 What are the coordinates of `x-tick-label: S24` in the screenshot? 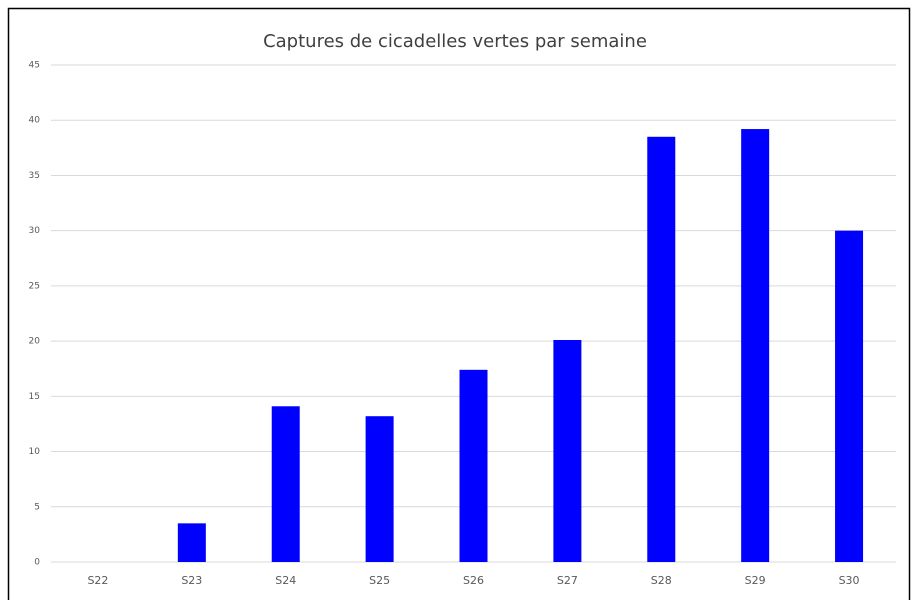 It's located at (285, 580).